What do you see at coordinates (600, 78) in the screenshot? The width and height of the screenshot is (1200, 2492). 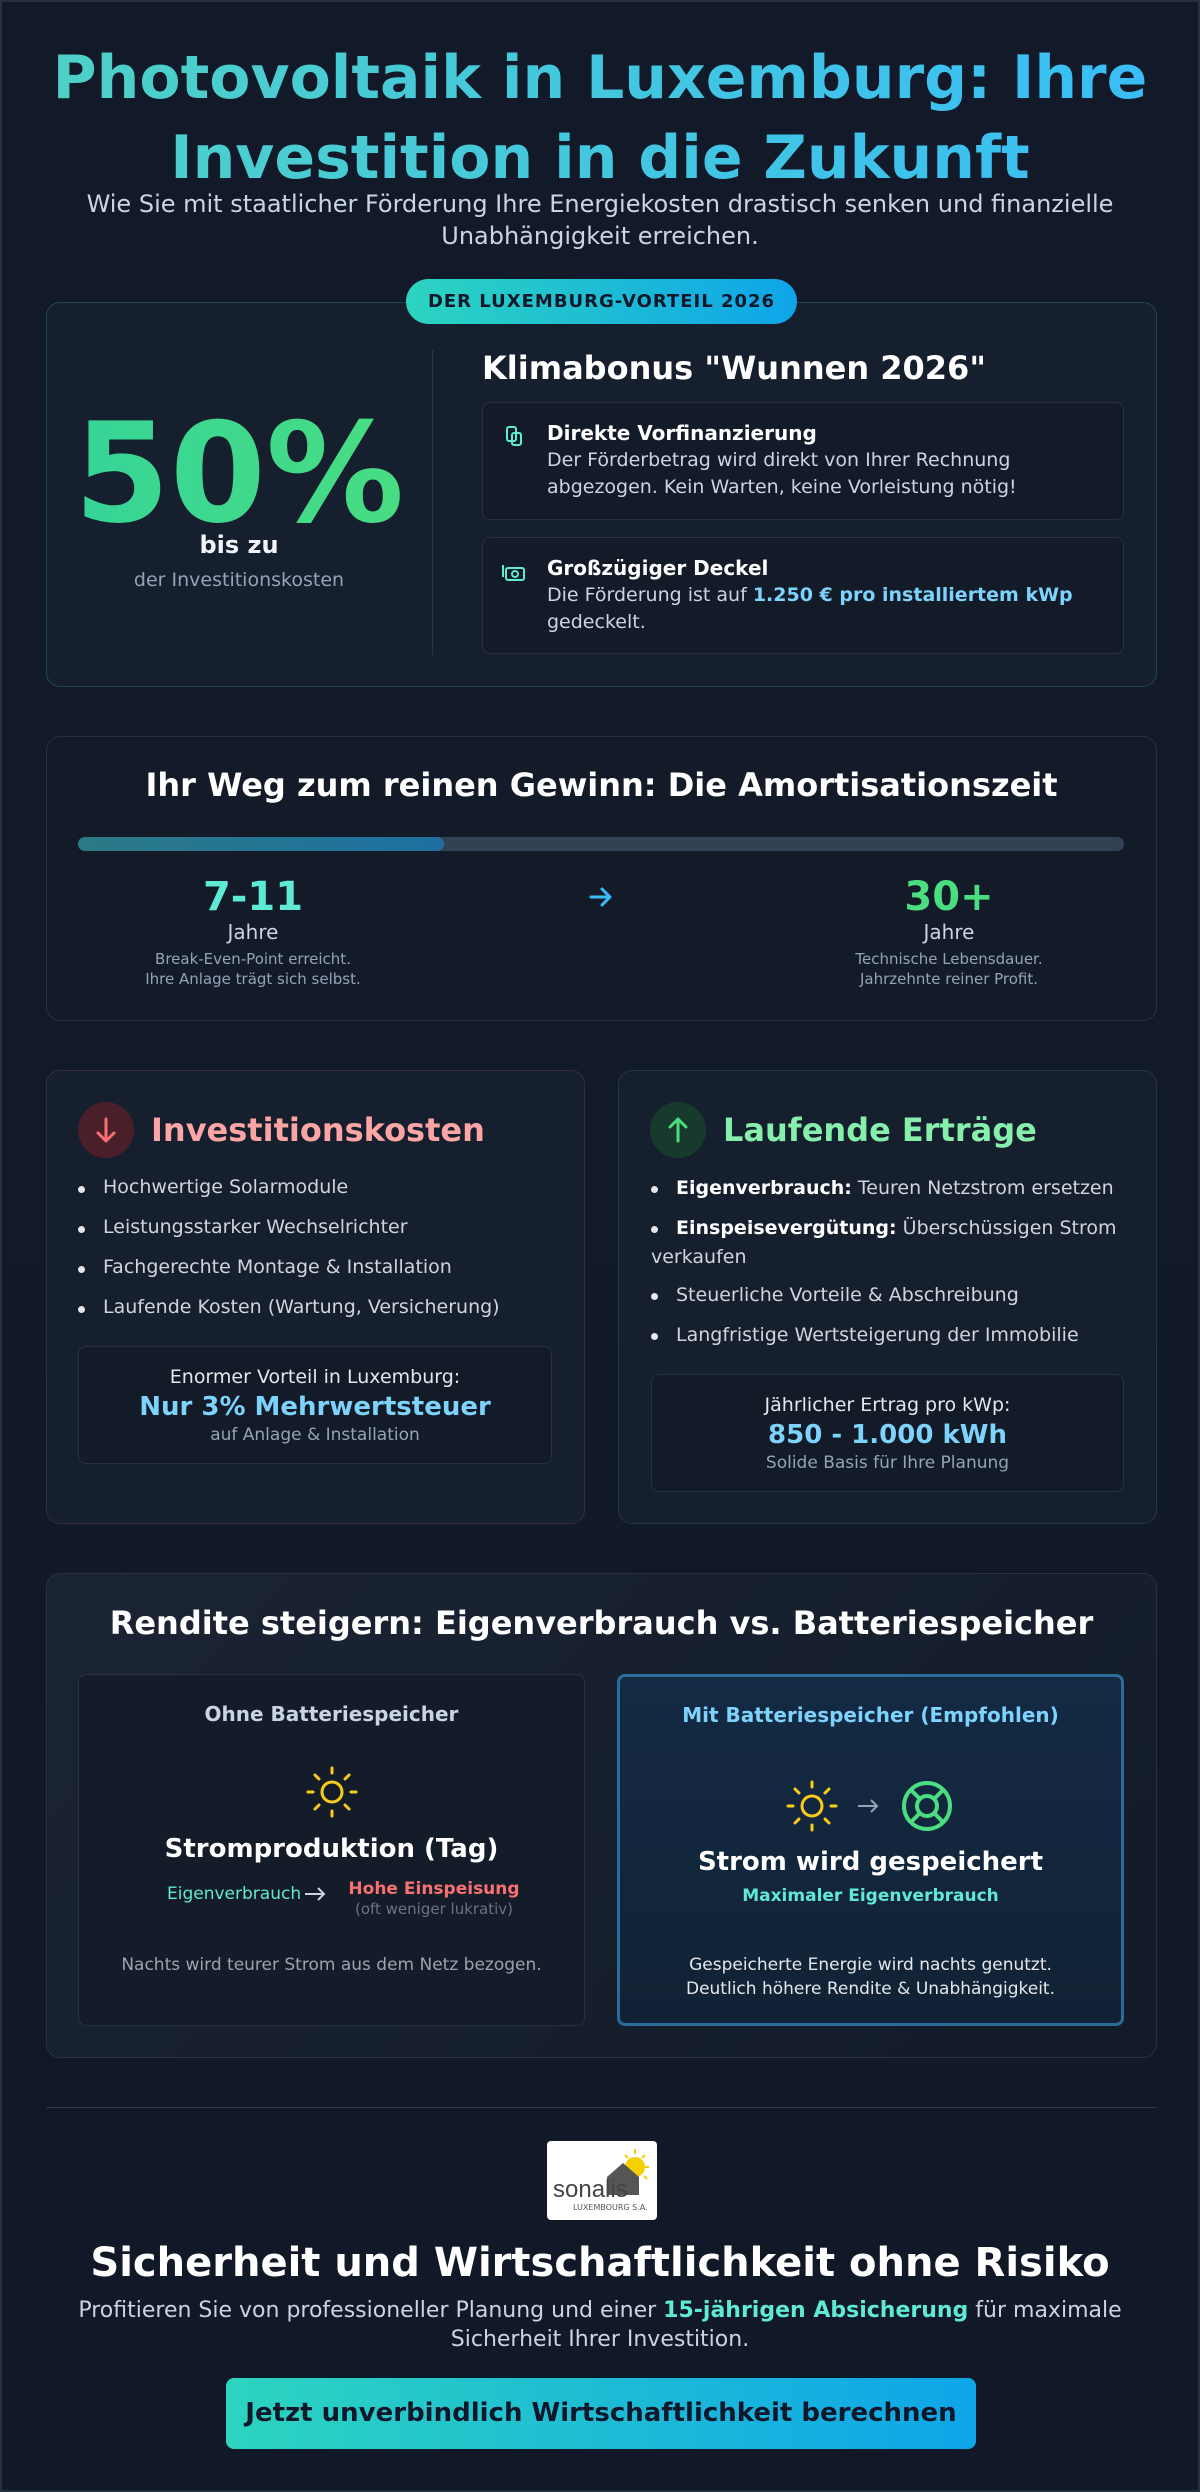 I see `title-line: Photovoltaik in Luxemburg: Ihre` at bounding box center [600, 78].